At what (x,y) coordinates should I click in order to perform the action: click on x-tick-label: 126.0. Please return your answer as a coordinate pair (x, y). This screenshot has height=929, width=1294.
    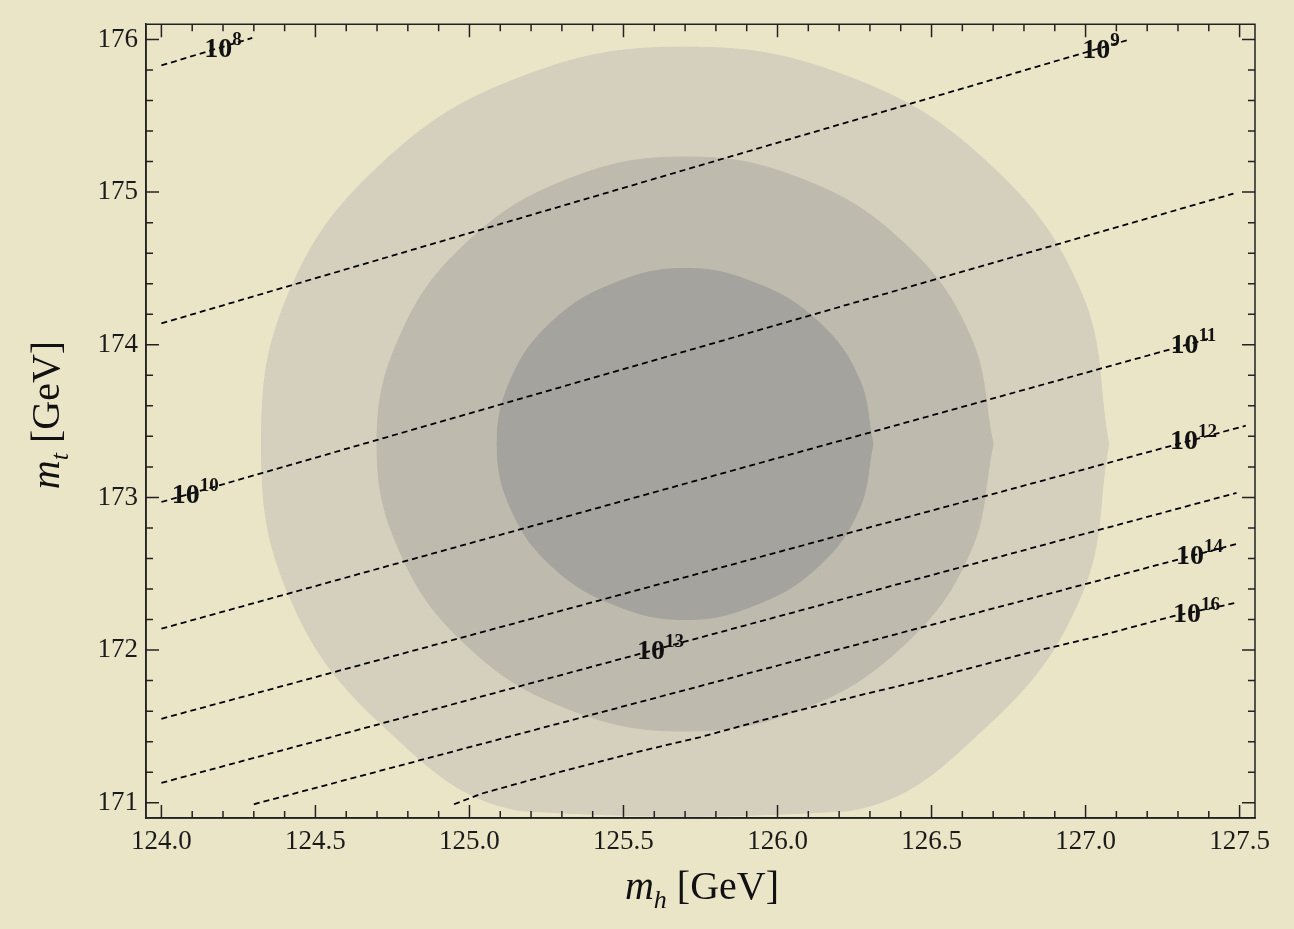
    Looking at the image, I should click on (777, 840).